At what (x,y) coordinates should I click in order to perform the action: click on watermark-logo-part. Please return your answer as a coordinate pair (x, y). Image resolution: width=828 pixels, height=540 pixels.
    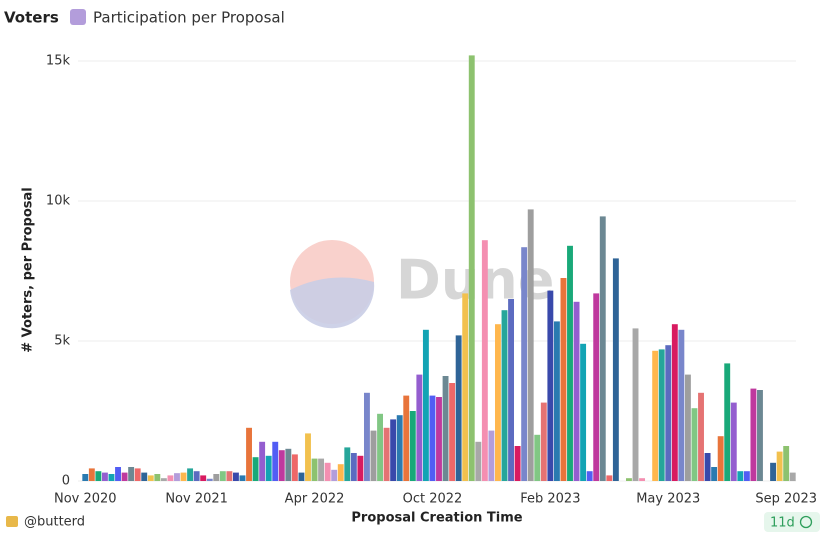
    Looking at the image, I should click on (332, 303).